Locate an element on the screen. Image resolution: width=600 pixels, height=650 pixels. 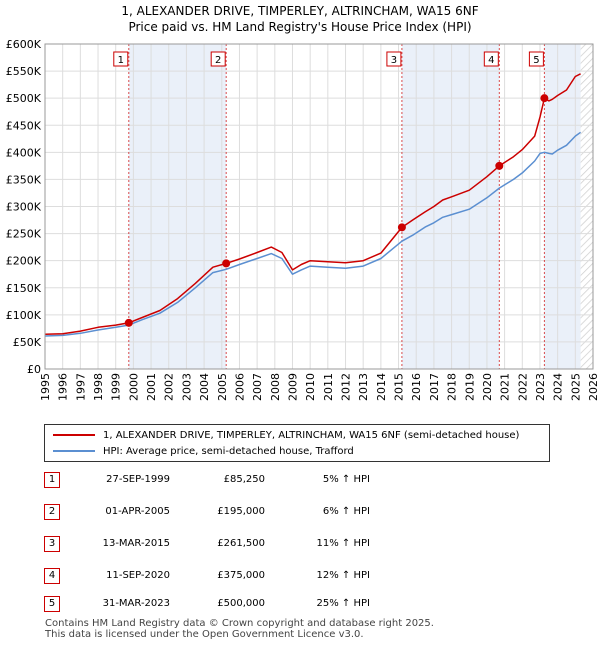
x-tick-label: 2003 is located at coordinates (186, 387).